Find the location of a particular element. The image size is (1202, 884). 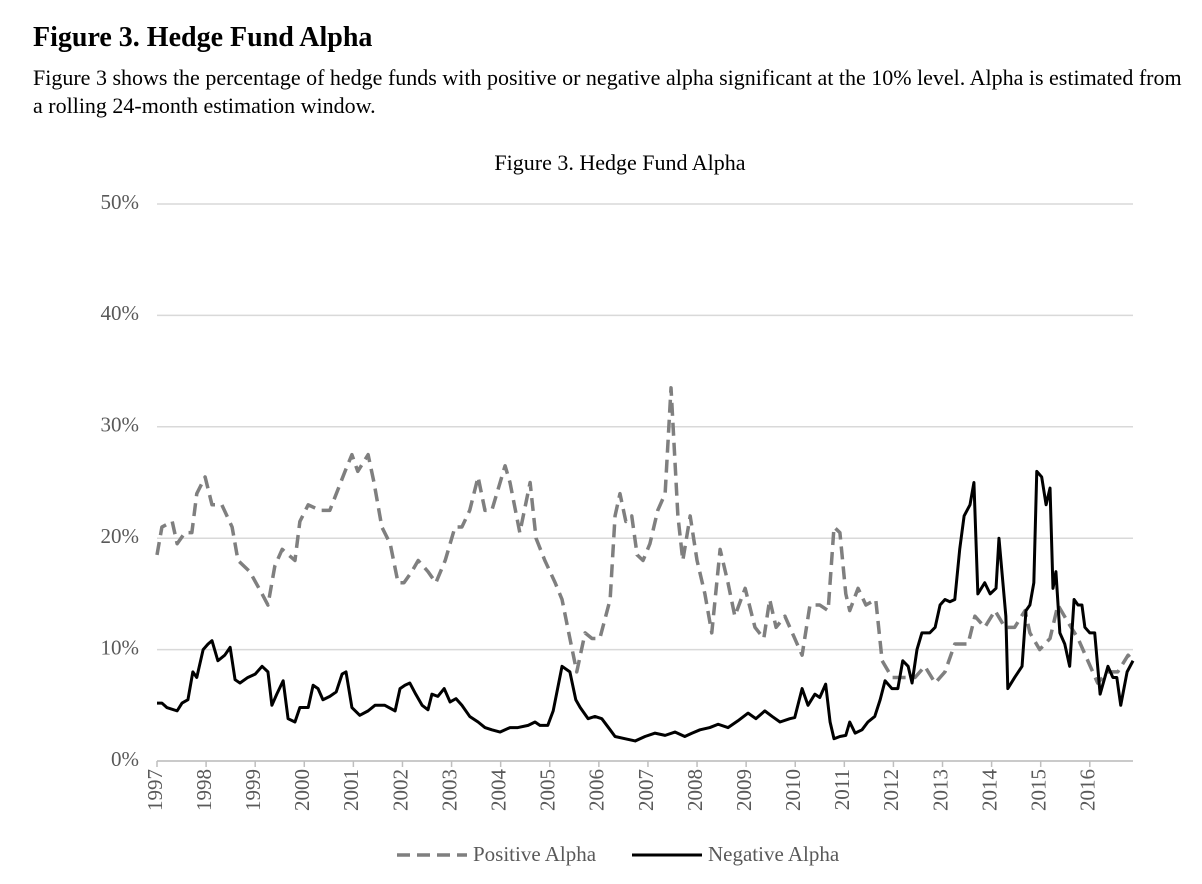

legend-label: Positive Alpha is located at coordinates (535, 854).